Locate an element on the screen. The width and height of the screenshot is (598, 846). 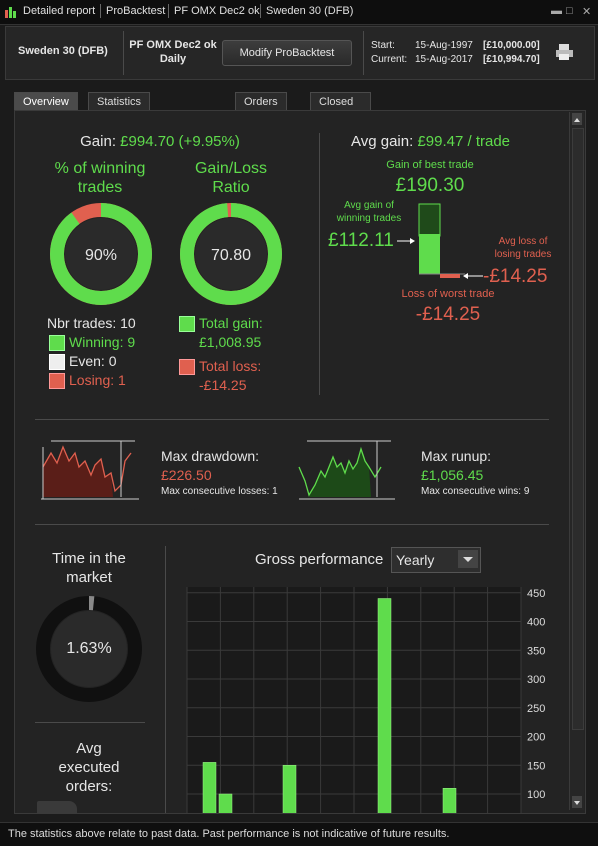
worst-trade-value: -£14.25 is located at coordinates (448, 314).